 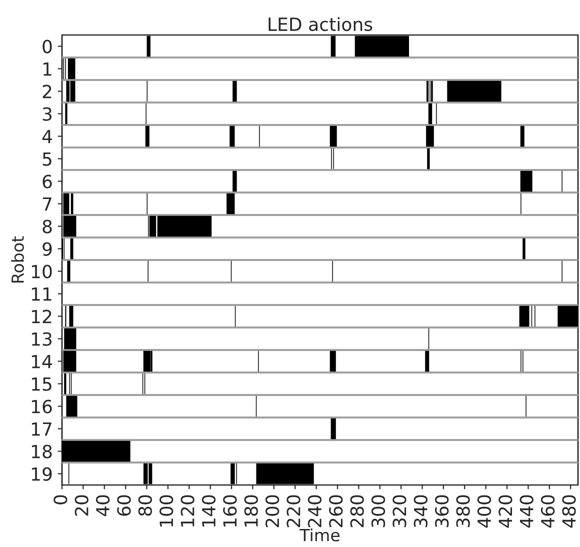 What do you see at coordinates (42, 429) in the screenshot?
I see `y-tick-label: 17` at bounding box center [42, 429].